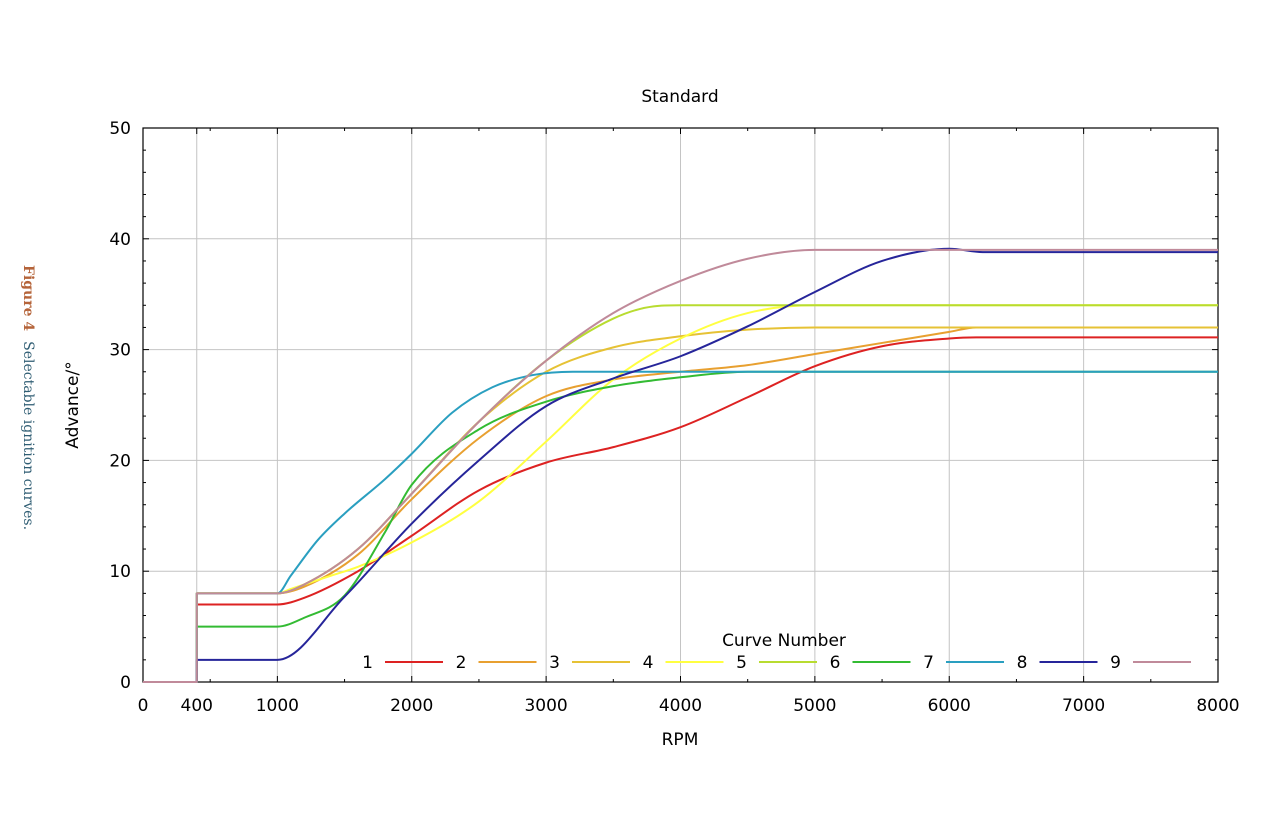 The image size is (1280, 817). Describe the element at coordinates (835, 663) in the screenshot. I see `legend-label-6: 6` at that location.